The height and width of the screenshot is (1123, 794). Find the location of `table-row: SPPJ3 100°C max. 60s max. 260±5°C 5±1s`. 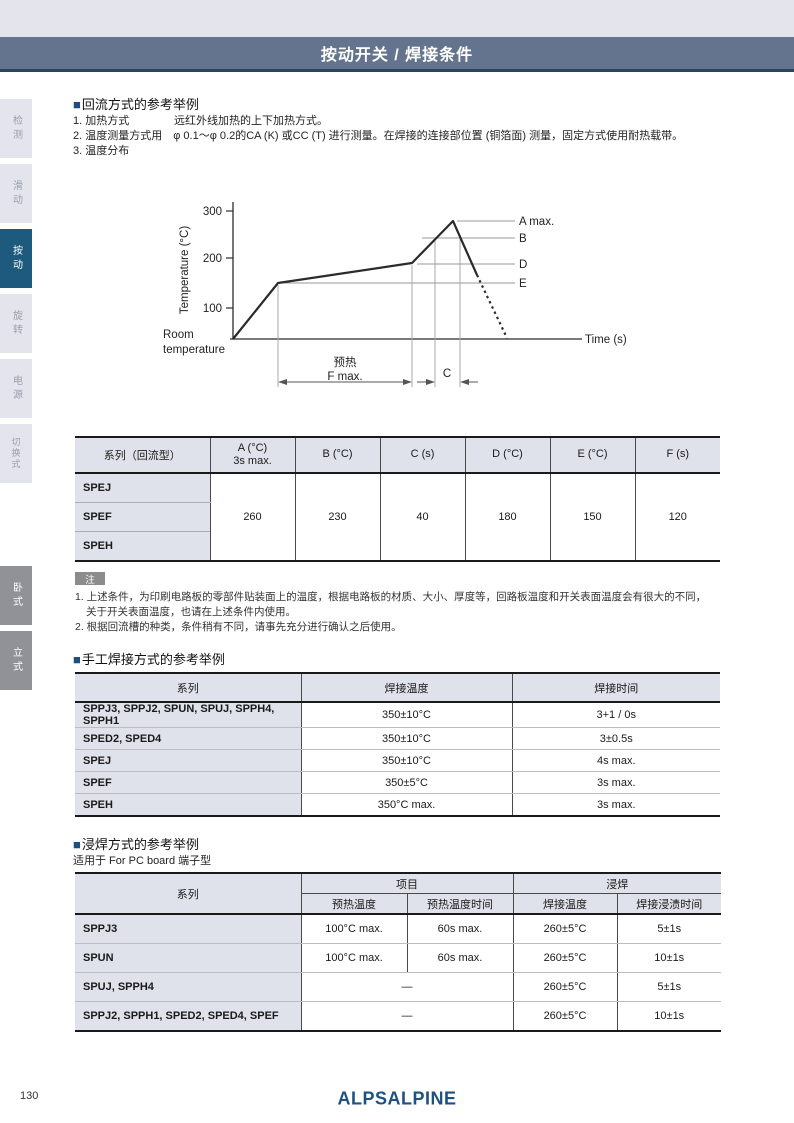

table-row: SPPJ3 100°C max. 60s max. 260±5°C 5±1s is located at coordinates (398, 929).